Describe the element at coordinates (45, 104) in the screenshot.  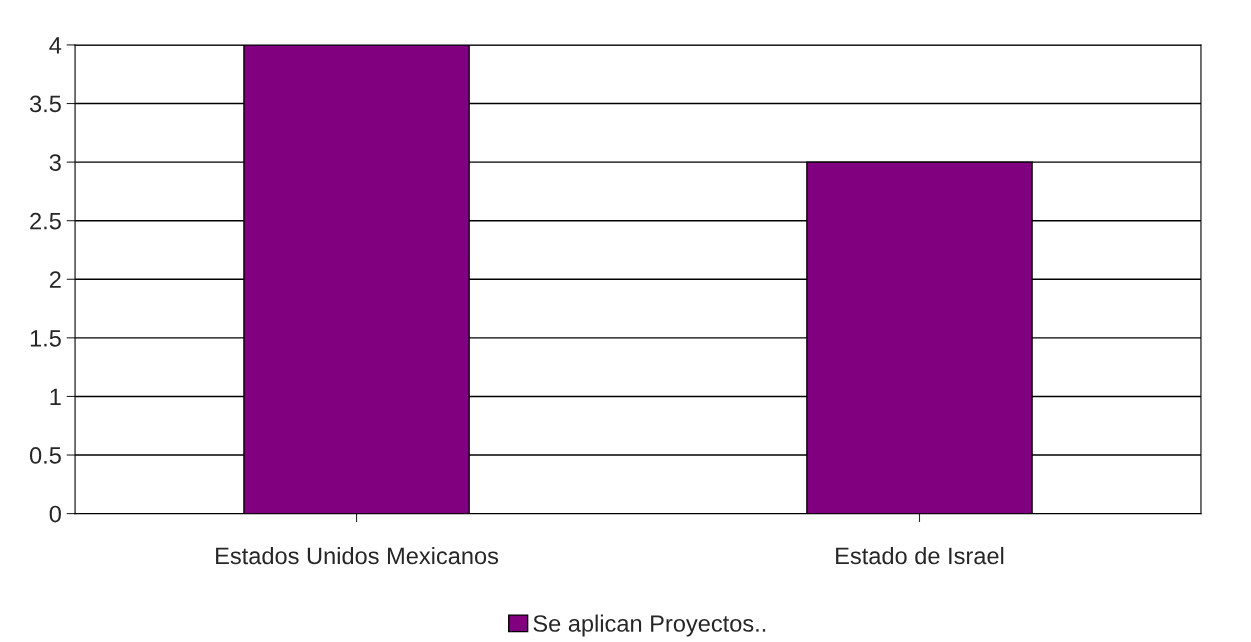
I see `y-tick-label: 3.5` at that location.